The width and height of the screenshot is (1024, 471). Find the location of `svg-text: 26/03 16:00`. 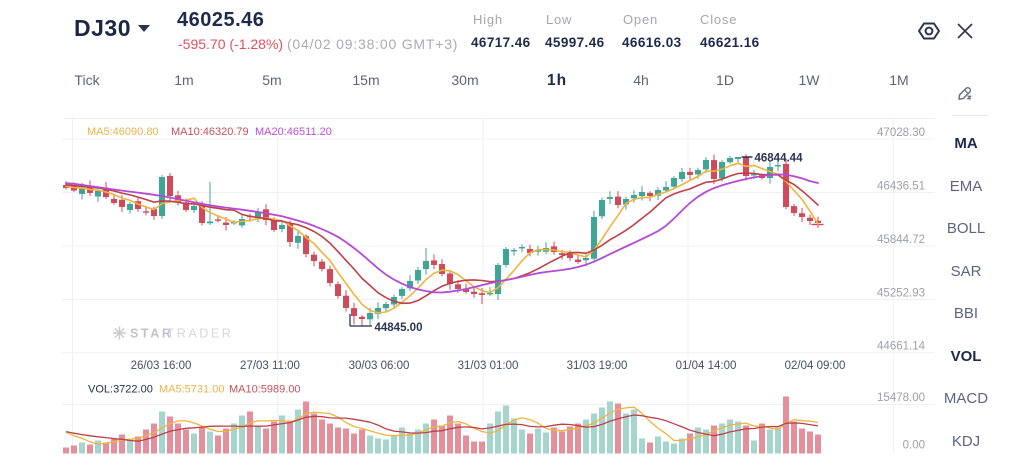

svg-text: 26/03 16:00 is located at coordinates (161, 366).